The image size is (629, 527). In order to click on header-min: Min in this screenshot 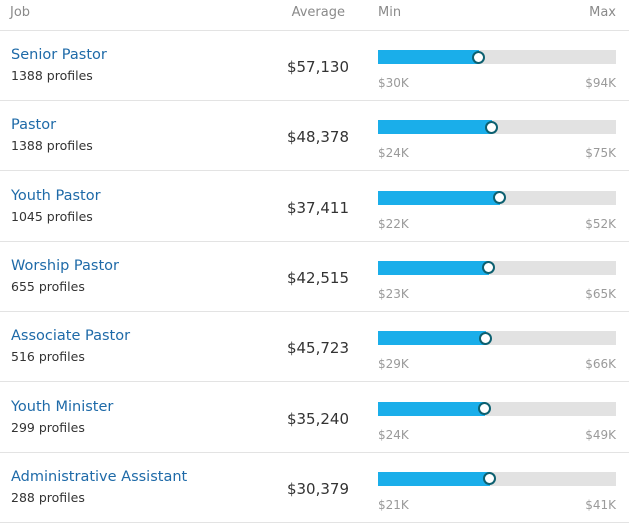, I will do `click(390, 12)`.